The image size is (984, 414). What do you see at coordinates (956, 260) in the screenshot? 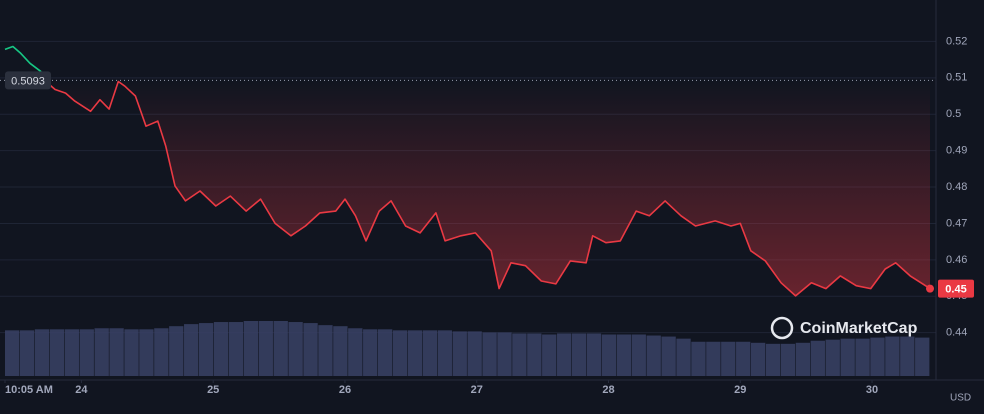
I see `y-tick-label: 0.46` at bounding box center [956, 260].